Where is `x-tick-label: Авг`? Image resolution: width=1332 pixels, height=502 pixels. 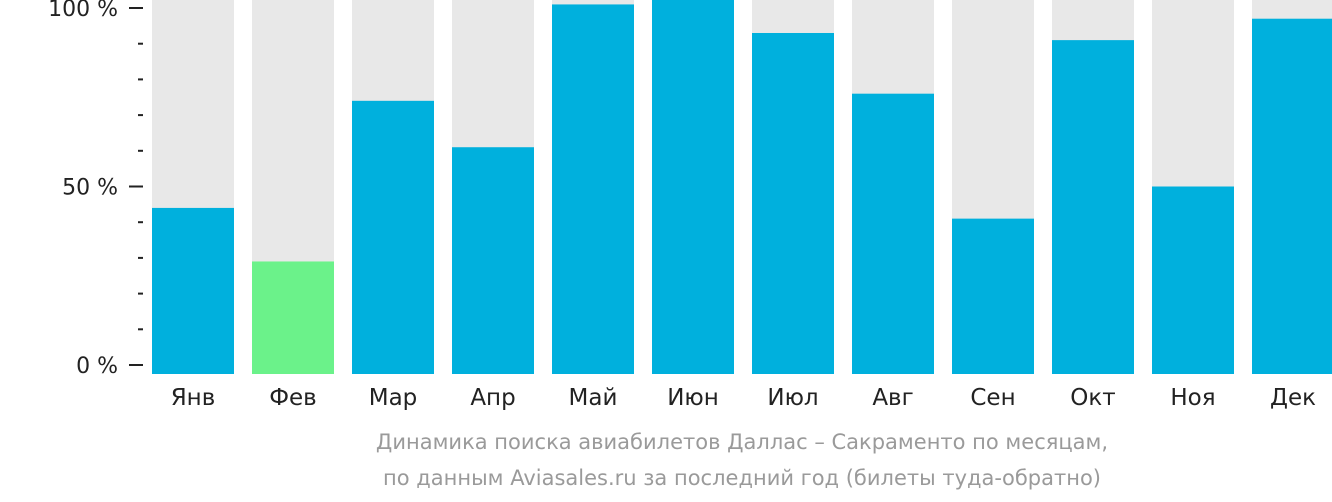
x-tick-label: Авг is located at coordinates (892, 398).